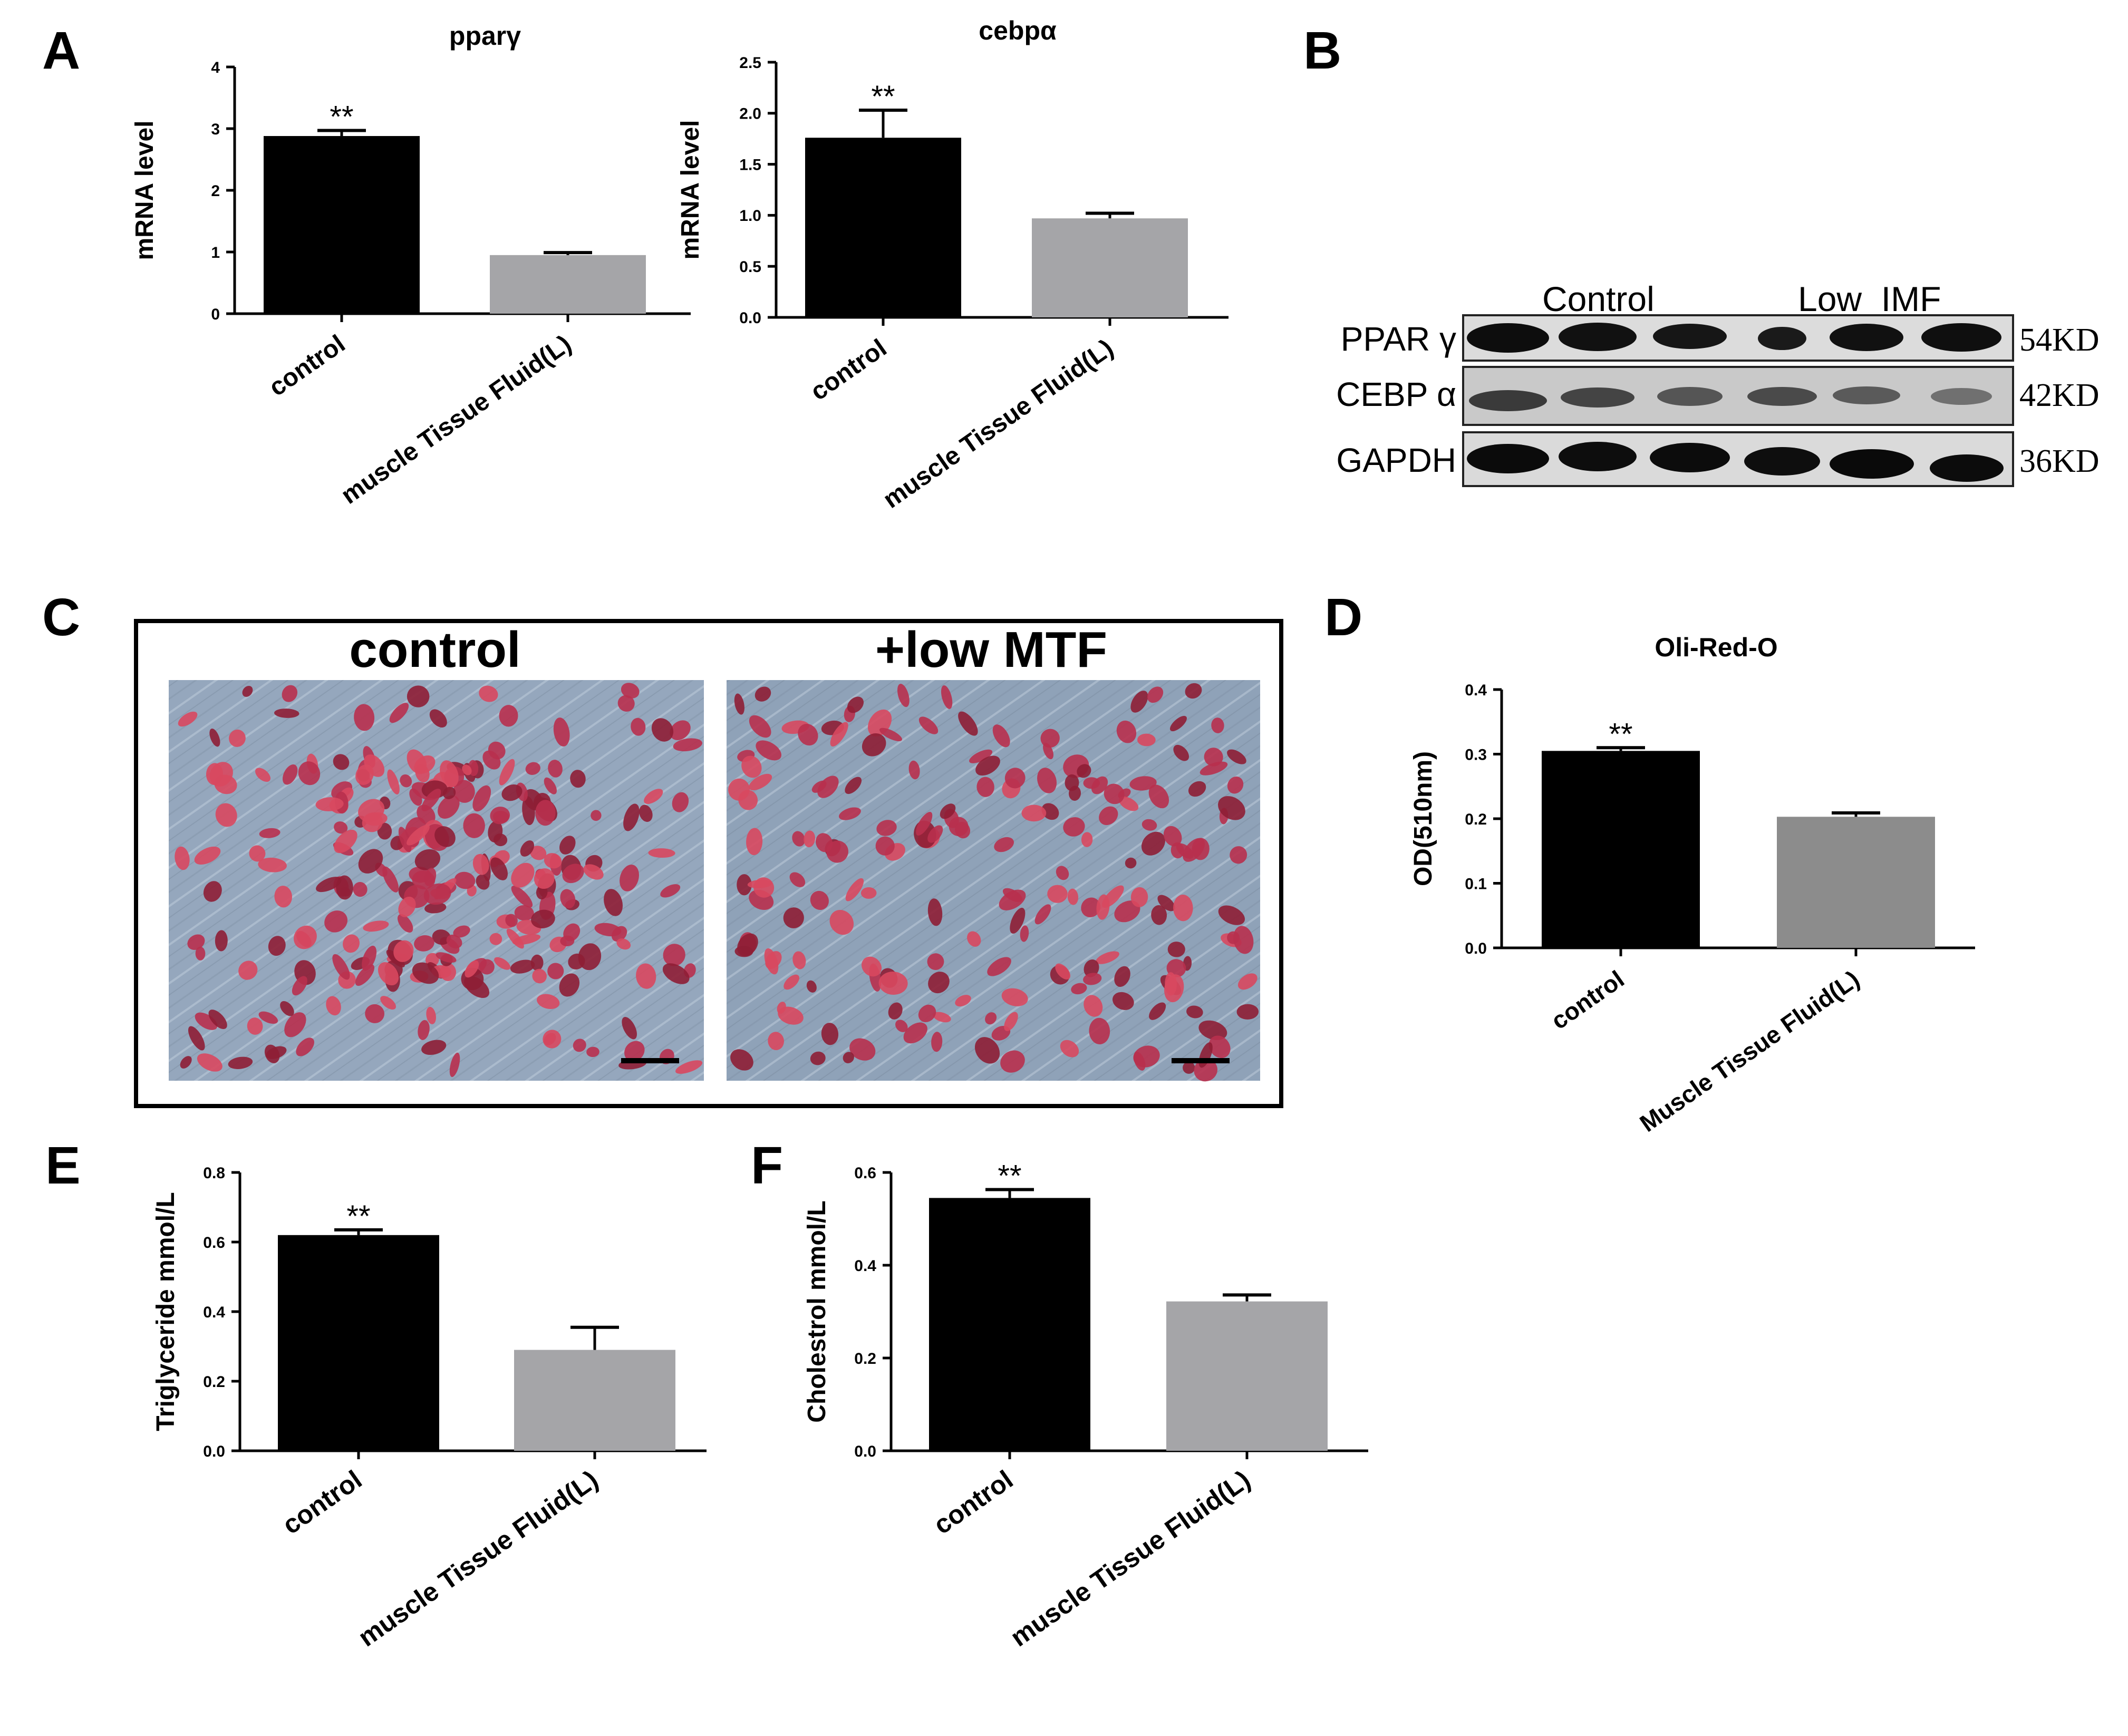 The image size is (2128, 1736). Describe the element at coordinates (991, 650) in the screenshot. I see `micrograph-label-low-mtf: +low MTF` at that location.